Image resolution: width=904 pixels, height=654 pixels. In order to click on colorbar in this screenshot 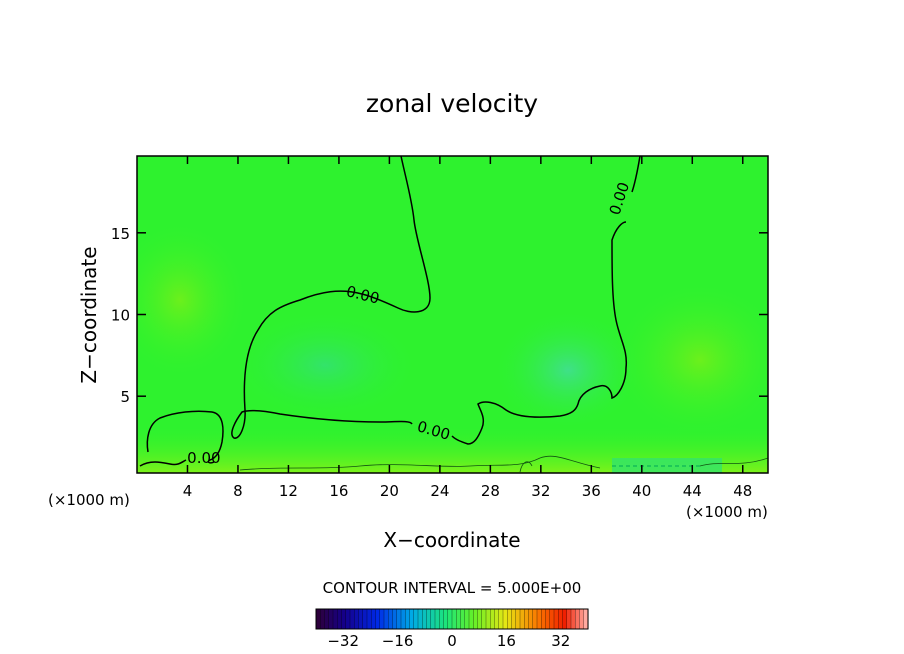, I will do `click(452, 619)`.